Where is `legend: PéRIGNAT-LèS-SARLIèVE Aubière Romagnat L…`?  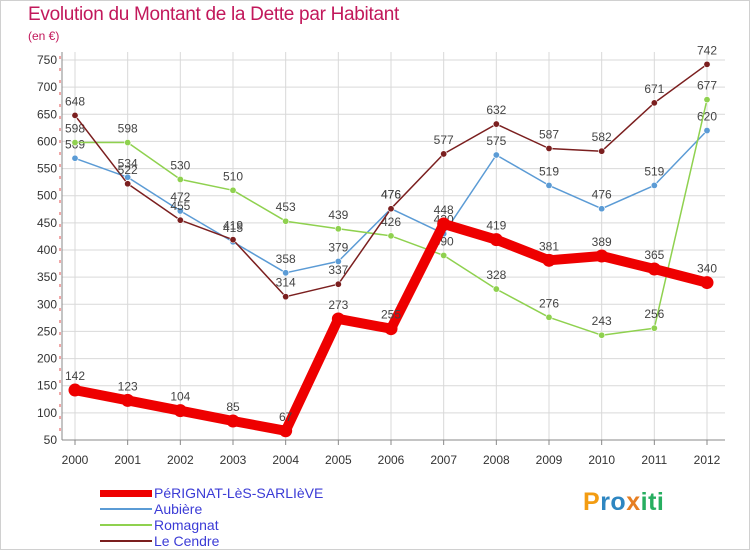
legend: PéRIGNAT-LèS-SARLIèVE Aubière Romagnat L… is located at coordinates (250, 517).